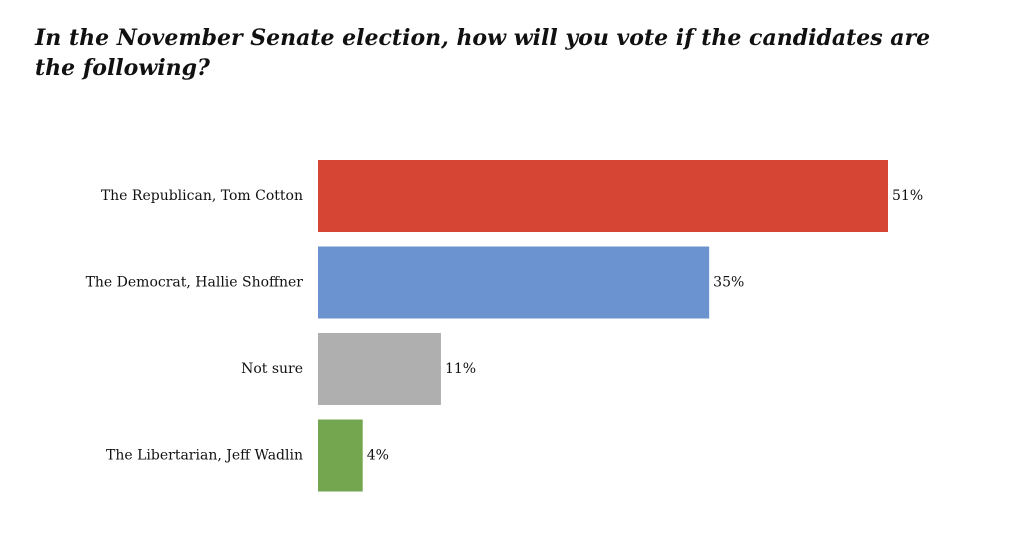 The width and height of the screenshot is (1024, 555). What do you see at coordinates (195, 283) in the screenshot?
I see `category-label-1: The Democrat, Hallie Shoffner` at bounding box center [195, 283].